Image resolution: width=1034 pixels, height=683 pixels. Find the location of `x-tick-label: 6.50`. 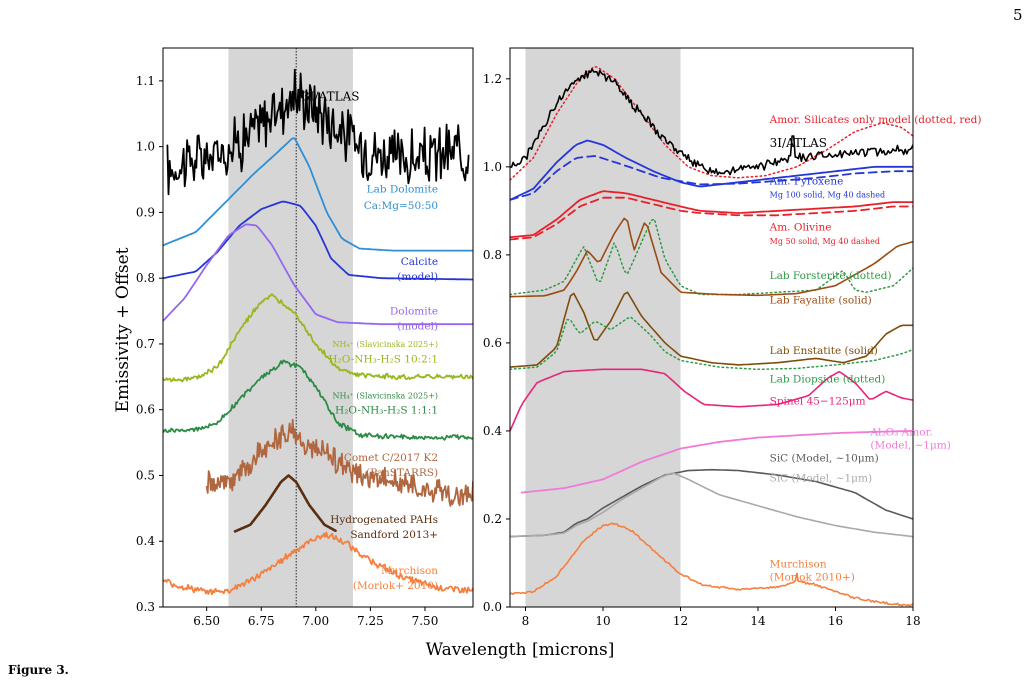

x-tick-label: 6.50 is located at coordinates (206, 621).